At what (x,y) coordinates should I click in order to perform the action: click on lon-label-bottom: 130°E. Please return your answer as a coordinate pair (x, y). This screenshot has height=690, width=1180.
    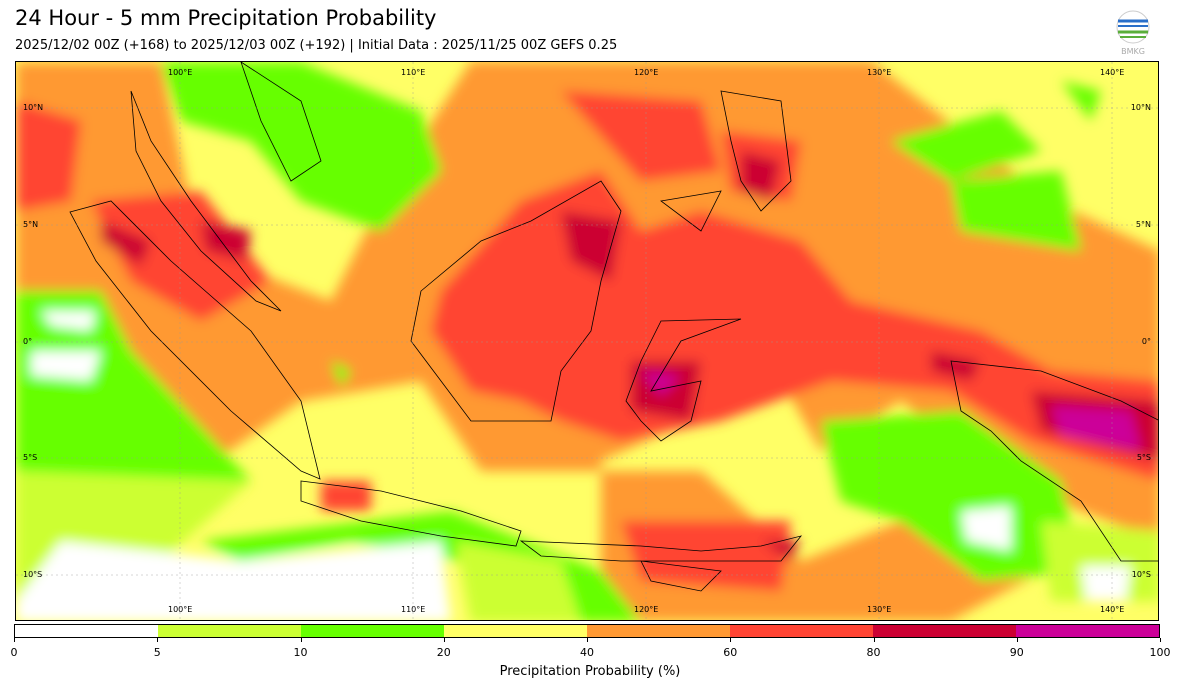
    Looking at the image, I should click on (879, 609).